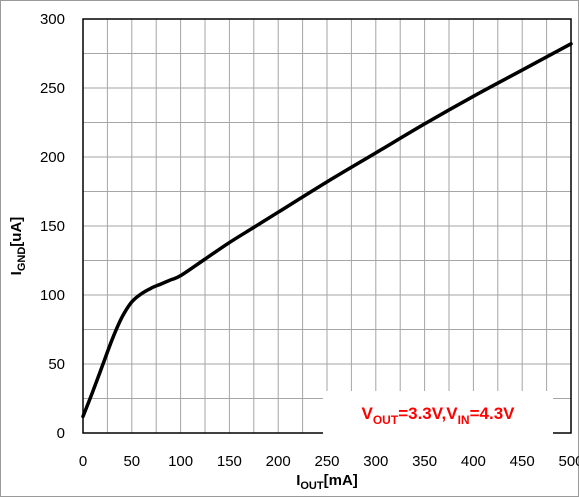 Image resolution: width=579 pixels, height=498 pixels. Describe the element at coordinates (52, 295) in the screenshot. I see `y-tick-label: 100` at that location.